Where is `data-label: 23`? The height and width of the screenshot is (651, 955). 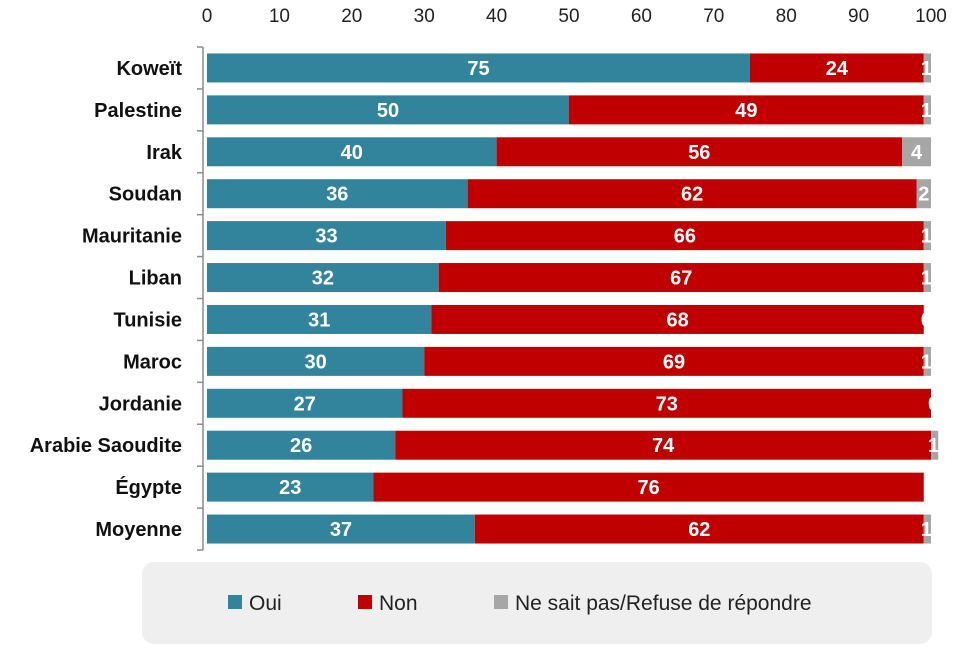
data-label: 23 is located at coordinates (290, 488).